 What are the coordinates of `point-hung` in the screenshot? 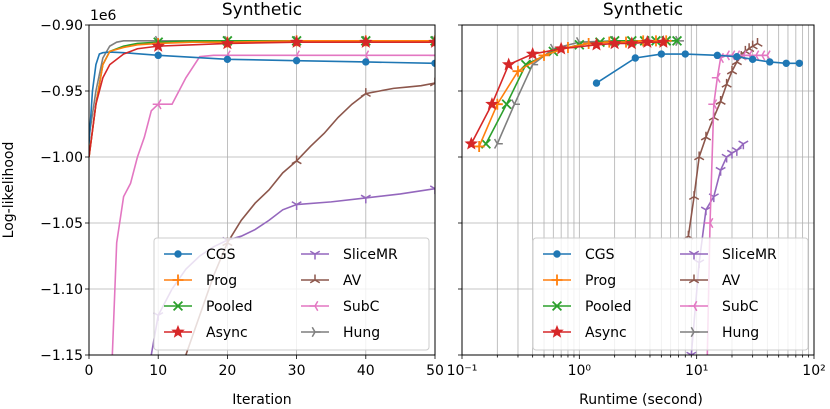 It's located at (498, 143).